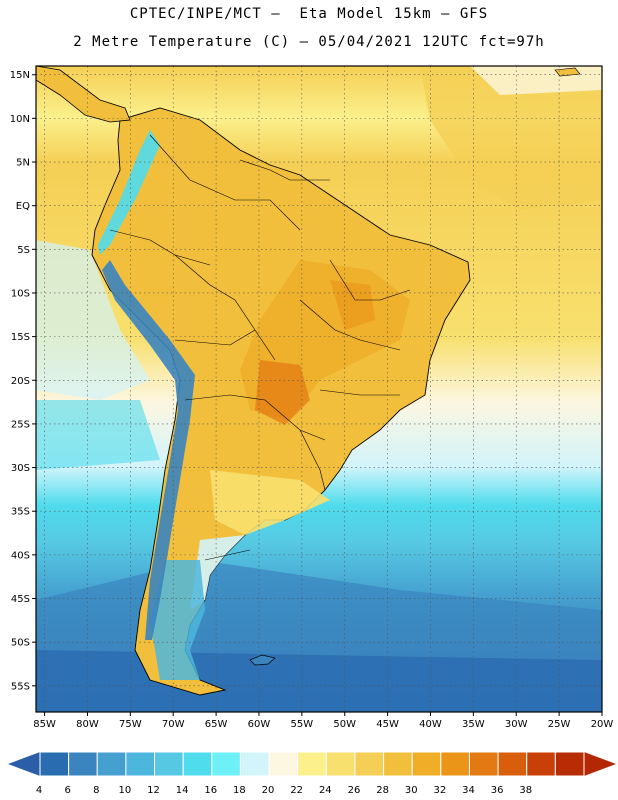  I want to click on border-peru-bolivia, so click(215, 337).